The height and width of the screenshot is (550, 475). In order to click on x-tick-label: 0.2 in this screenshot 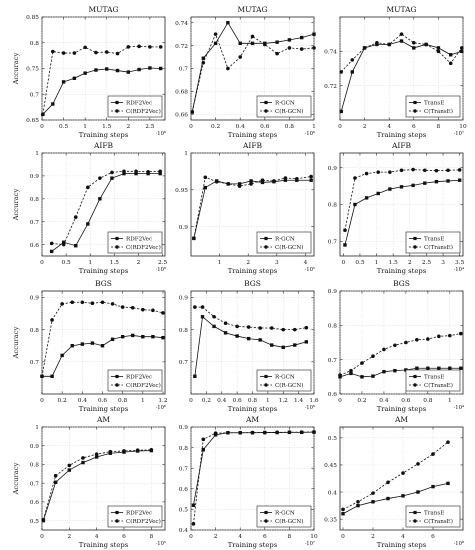, I will do `click(63, 401)`.